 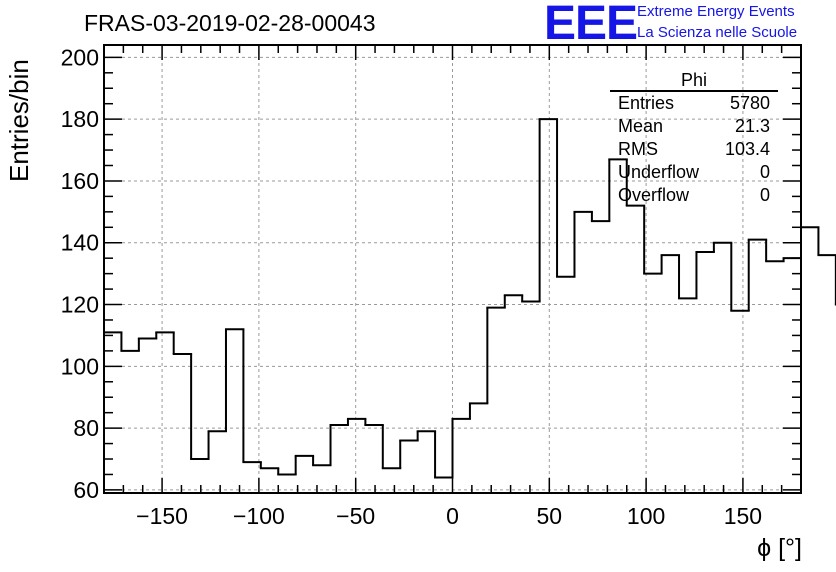 What do you see at coordinates (694, 103) in the screenshot?
I see `stats-row-entries: Entries 5780` at bounding box center [694, 103].